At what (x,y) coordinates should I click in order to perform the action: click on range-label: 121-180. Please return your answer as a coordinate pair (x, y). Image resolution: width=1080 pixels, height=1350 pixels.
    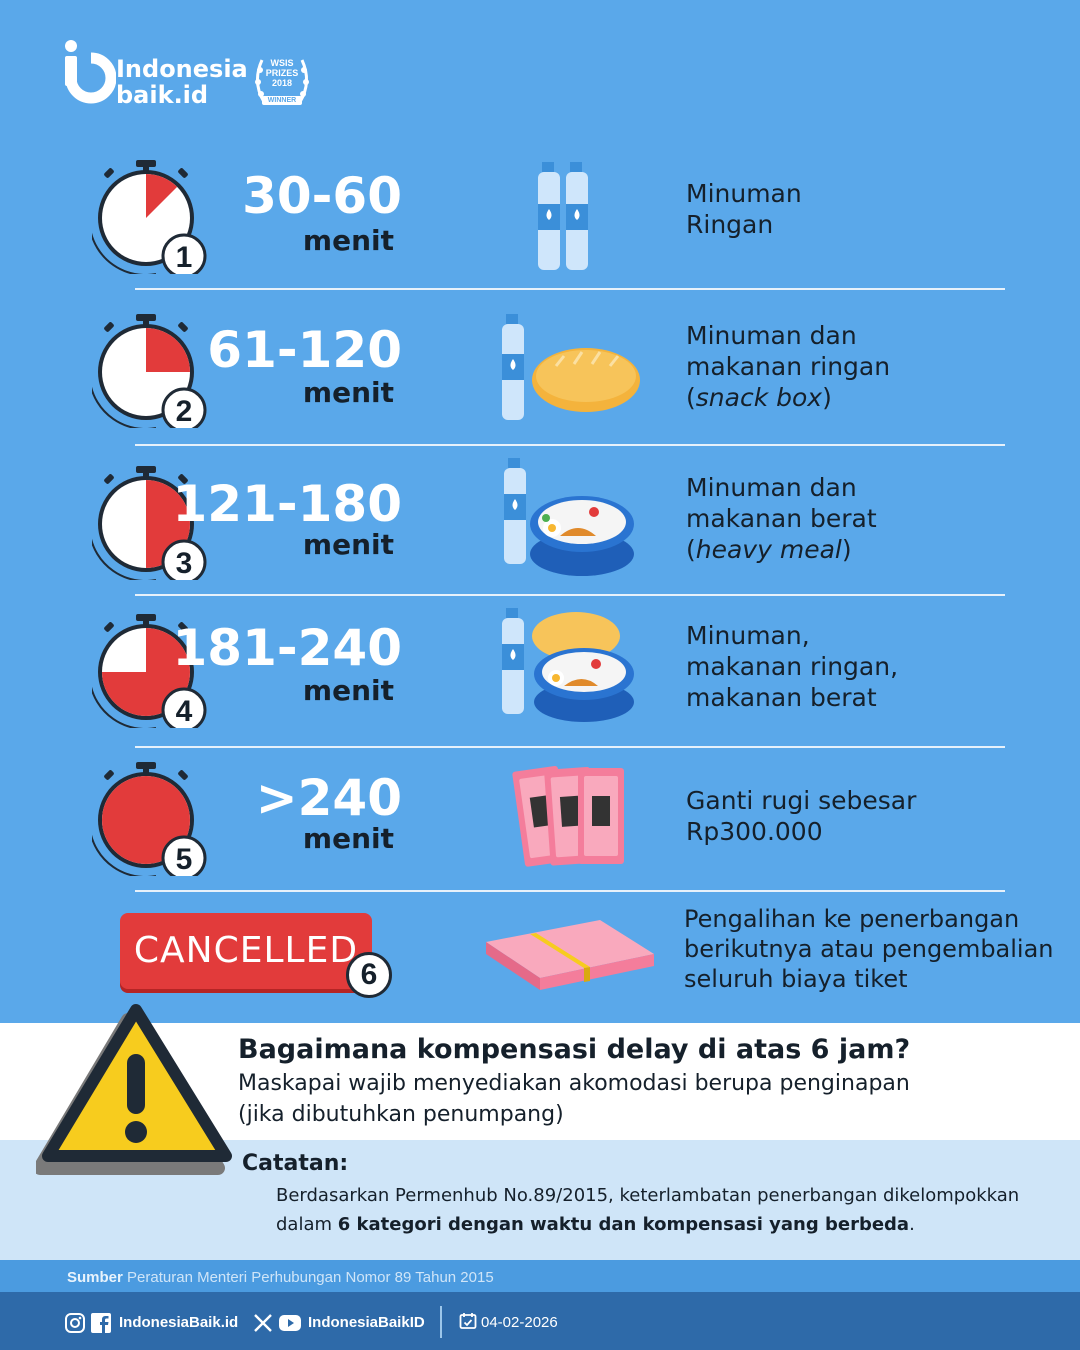
    Looking at the image, I should click on (287, 504).